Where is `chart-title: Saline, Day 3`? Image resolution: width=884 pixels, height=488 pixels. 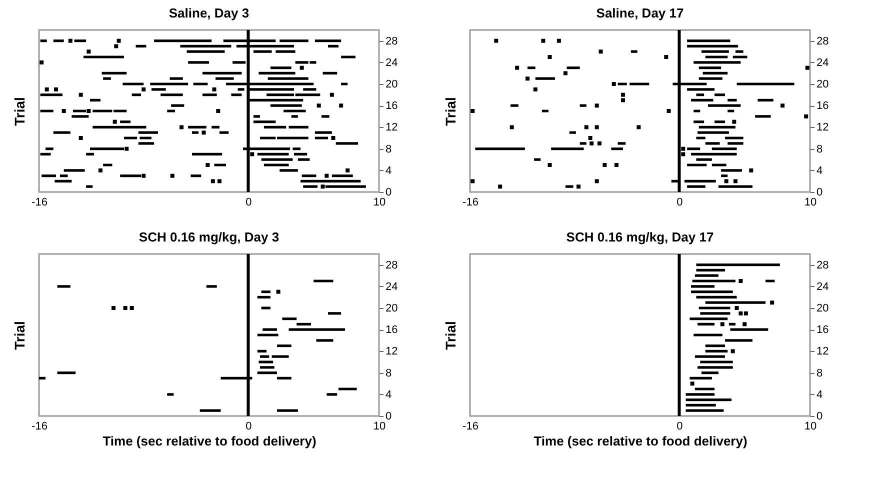
chart-title: Saline, Day 3 is located at coordinates (209, 13).